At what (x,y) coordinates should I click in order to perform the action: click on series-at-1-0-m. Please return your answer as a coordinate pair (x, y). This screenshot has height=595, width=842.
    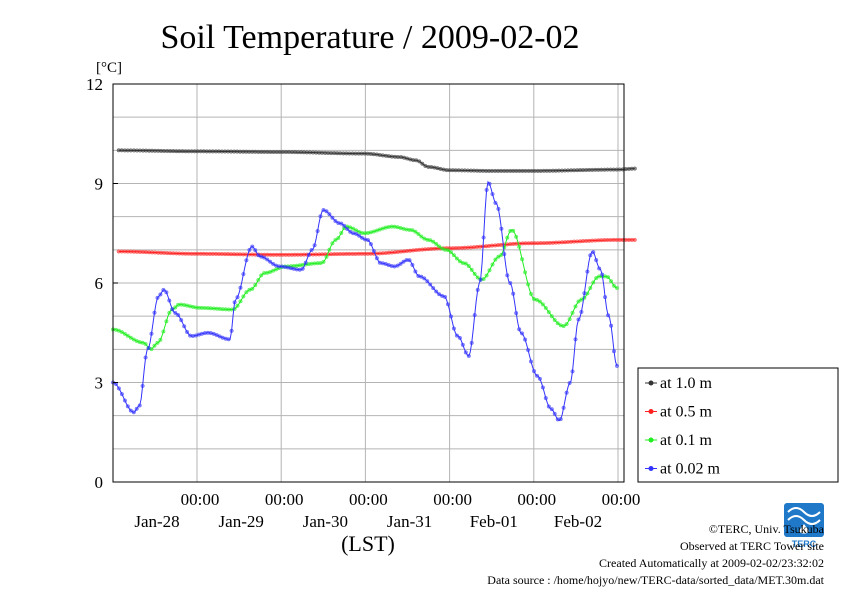
    Looking at the image, I should click on (376, 160).